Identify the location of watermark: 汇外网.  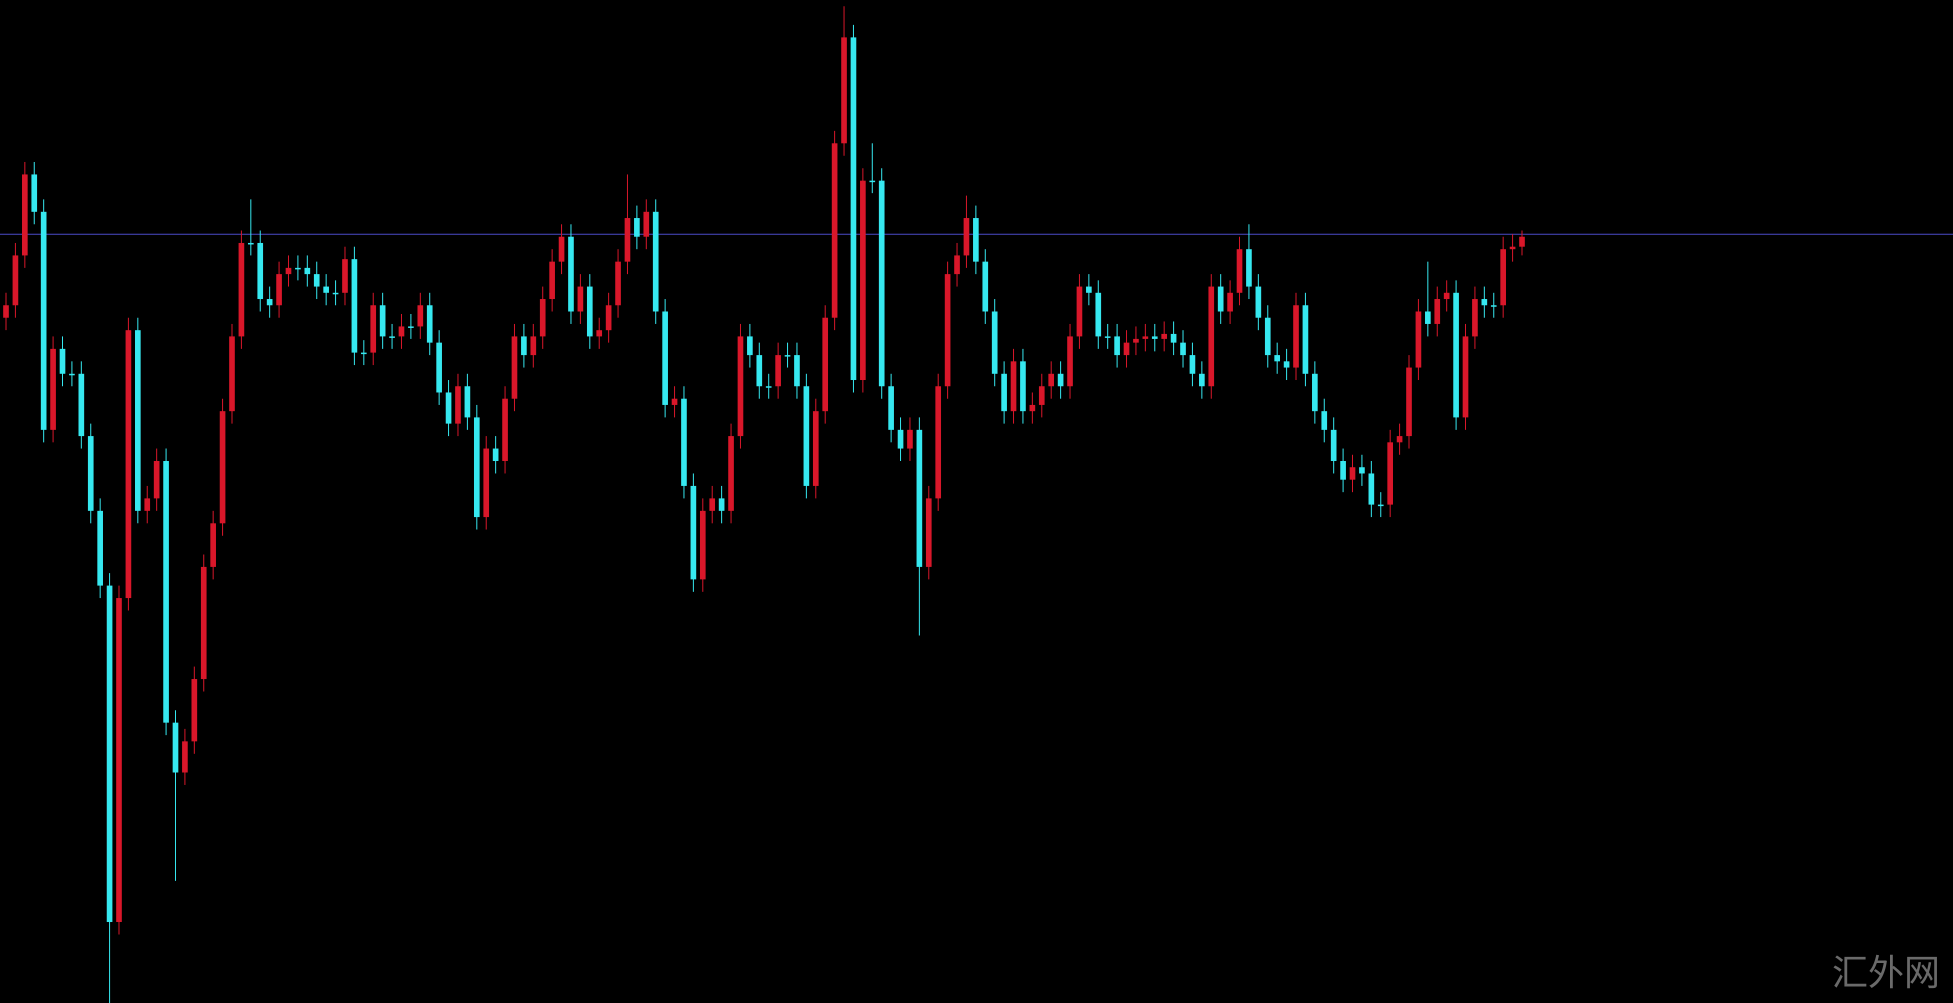
(1886, 973).